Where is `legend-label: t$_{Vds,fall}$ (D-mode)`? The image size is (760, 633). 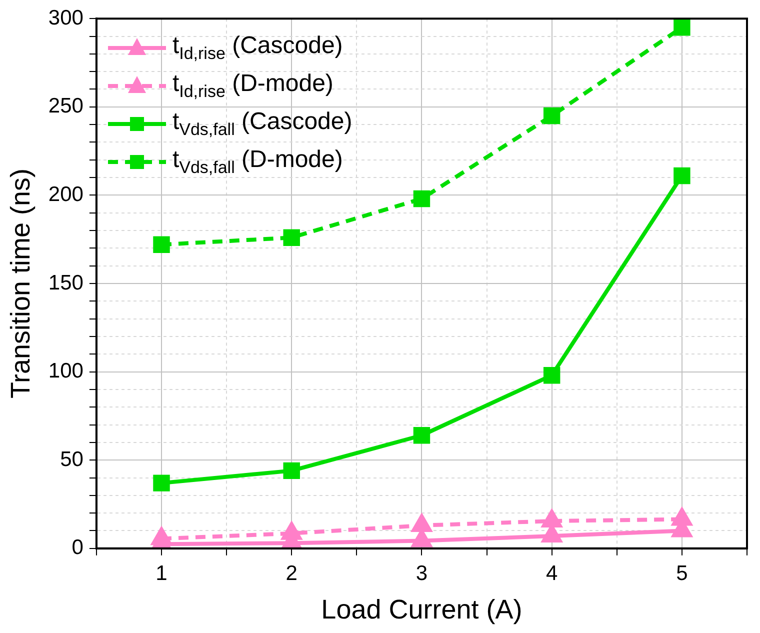 legend-label: t$_{Vds,fall}$ (D-mode) is located at coordinates (257, 161).